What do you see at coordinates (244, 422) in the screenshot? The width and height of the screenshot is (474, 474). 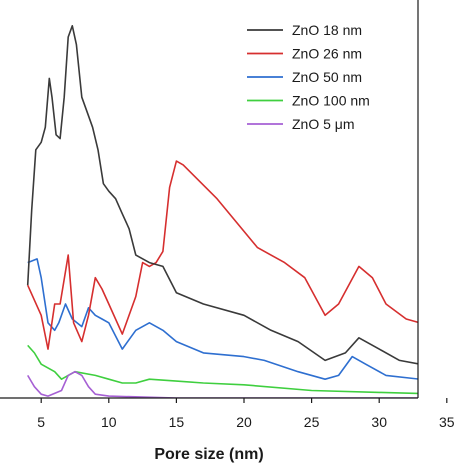 I see `x-tick-label: 20` at bounding box center [244, 422].